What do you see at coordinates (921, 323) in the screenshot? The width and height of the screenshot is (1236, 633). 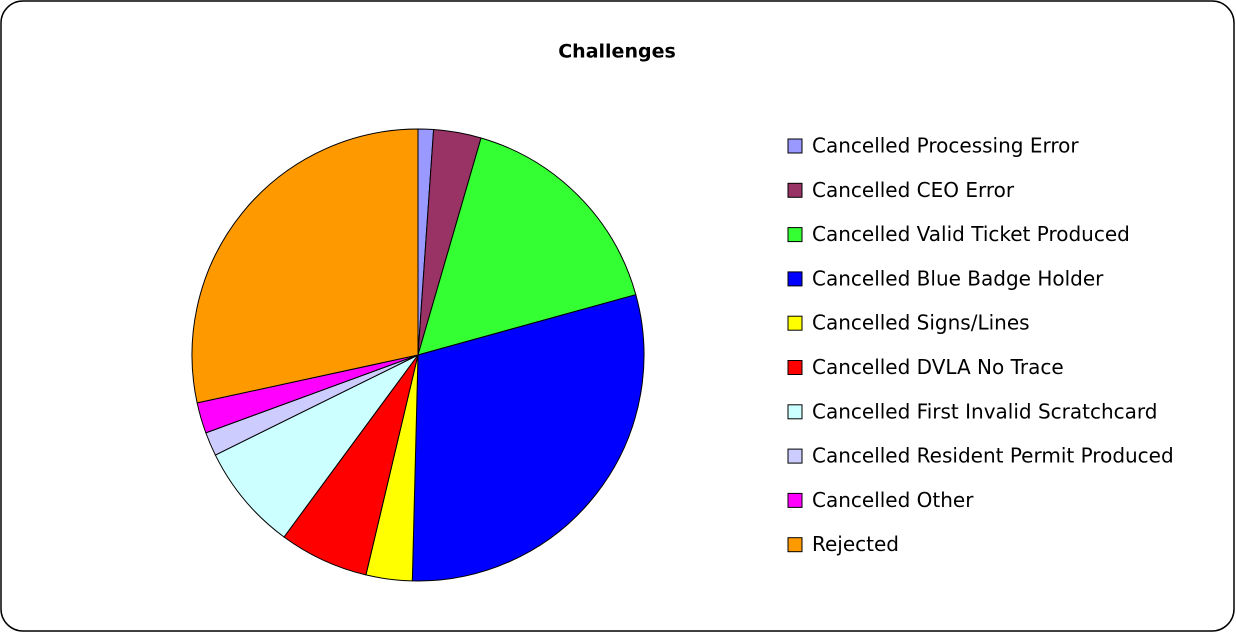 I see `legend-label: Cancelled Signs/Lines` at bounding box center [921, 323].